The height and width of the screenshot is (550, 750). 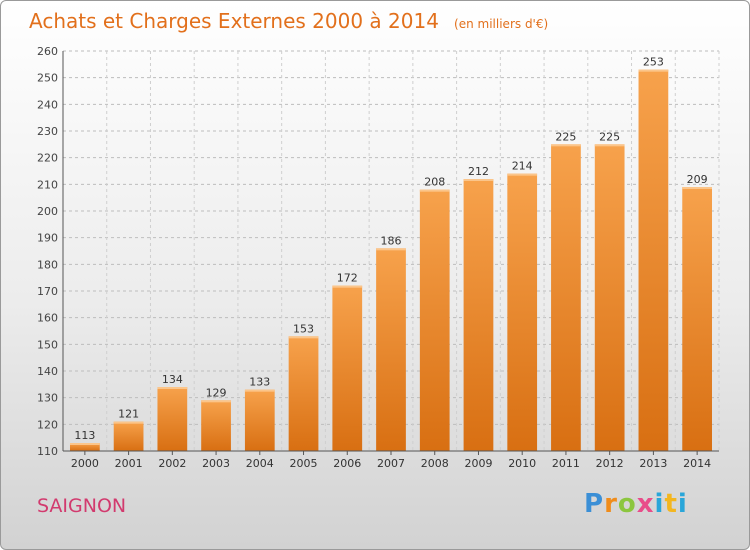 What do you see at coordinates (627, 504) in the screenshot?
I see `logo-letter: o` at bounding box center [627, 504].